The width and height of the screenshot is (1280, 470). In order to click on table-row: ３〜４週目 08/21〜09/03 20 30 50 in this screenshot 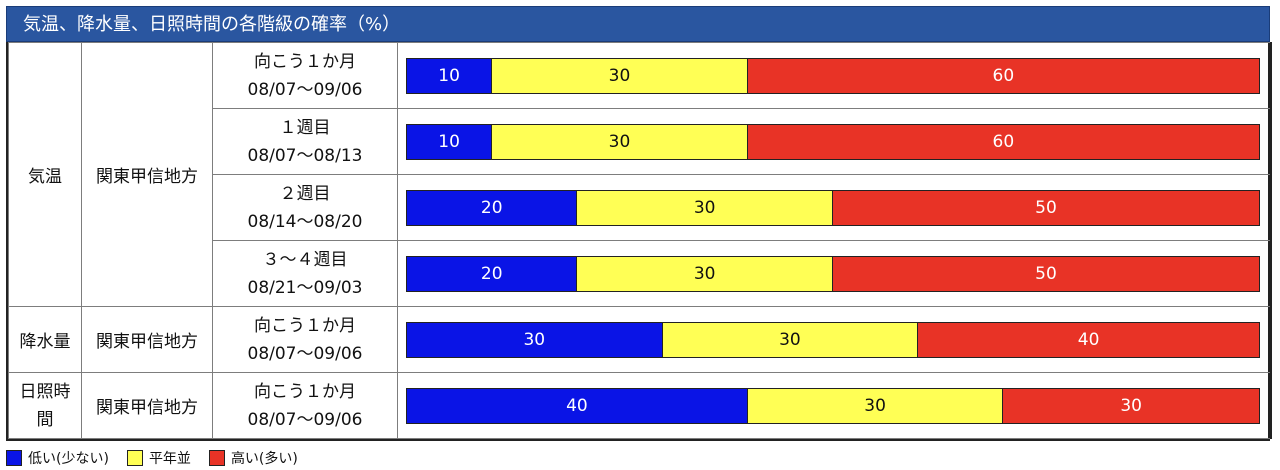, I will do `click(640, 273)`.